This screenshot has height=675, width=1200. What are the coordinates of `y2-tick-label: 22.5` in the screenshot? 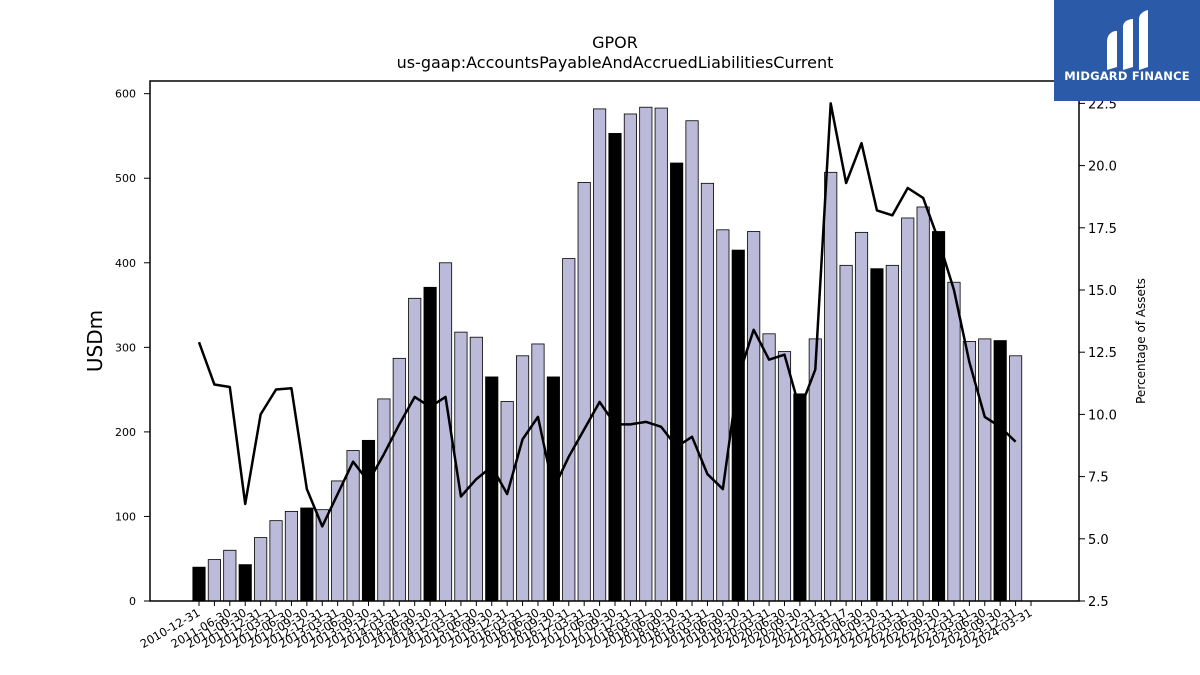 It's located at (1102, 104).